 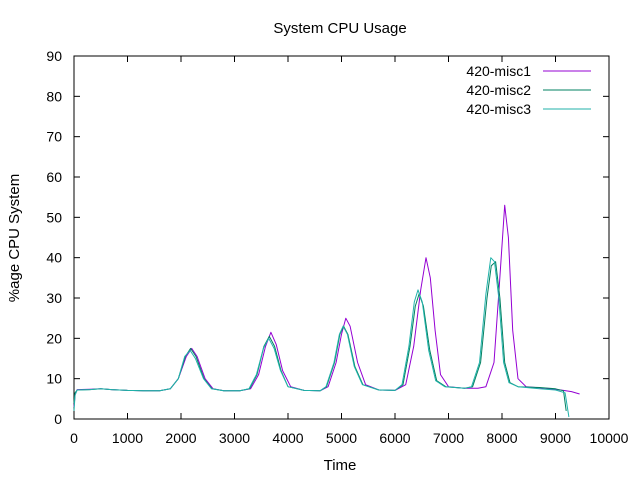 I want to click on y-tick-label: 50, so click(x=54, y=217).